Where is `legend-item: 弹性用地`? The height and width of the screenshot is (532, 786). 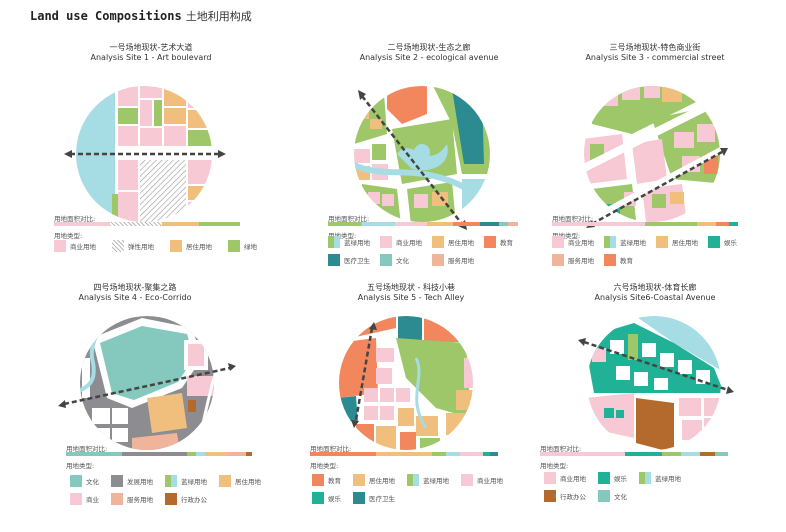
legend-item: 弹性用地 is located at coordinates (133, 246).